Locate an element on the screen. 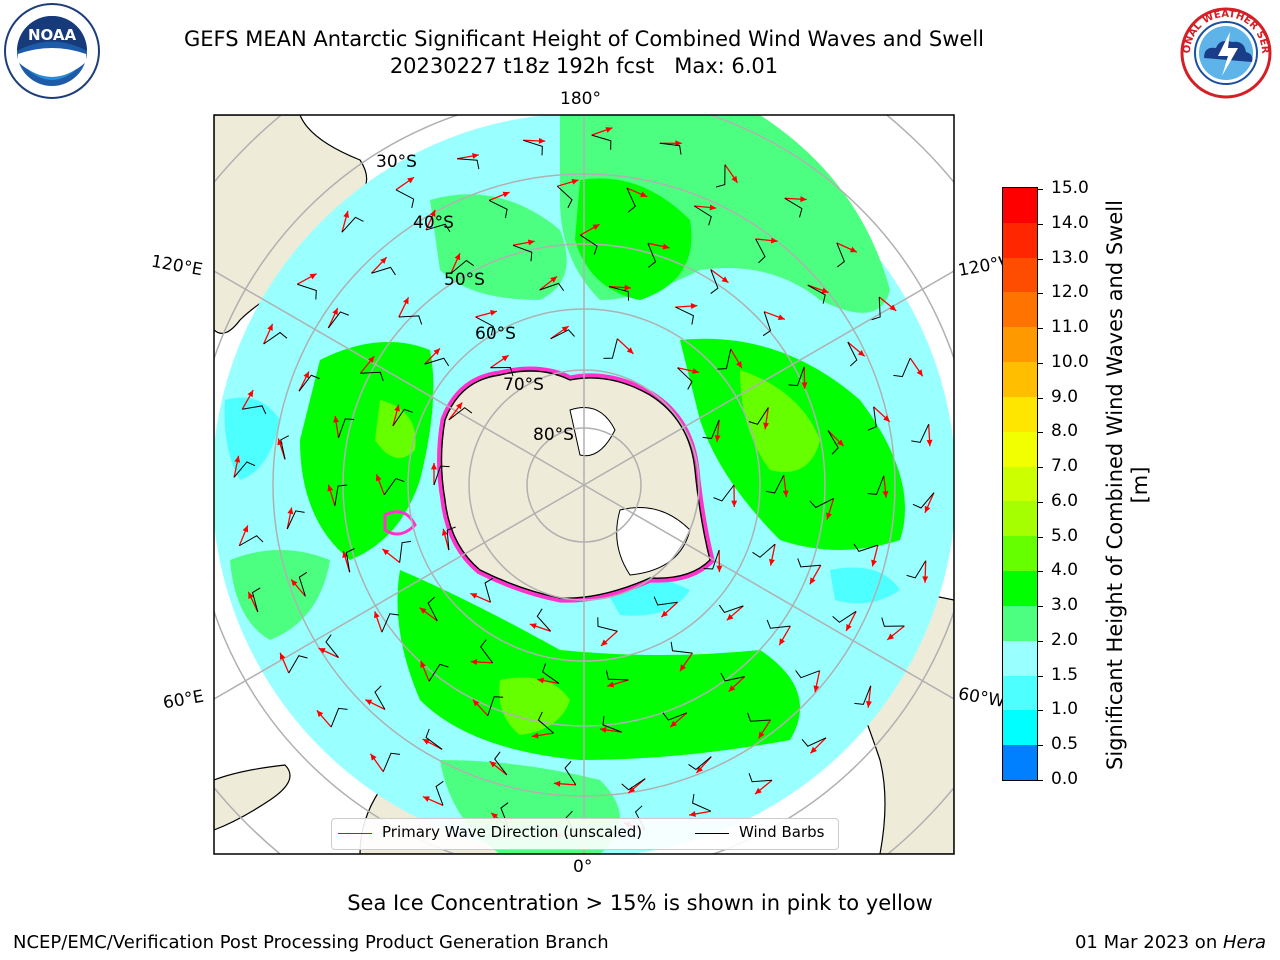  wave-field-east-core is located at coordinates (780, 421).